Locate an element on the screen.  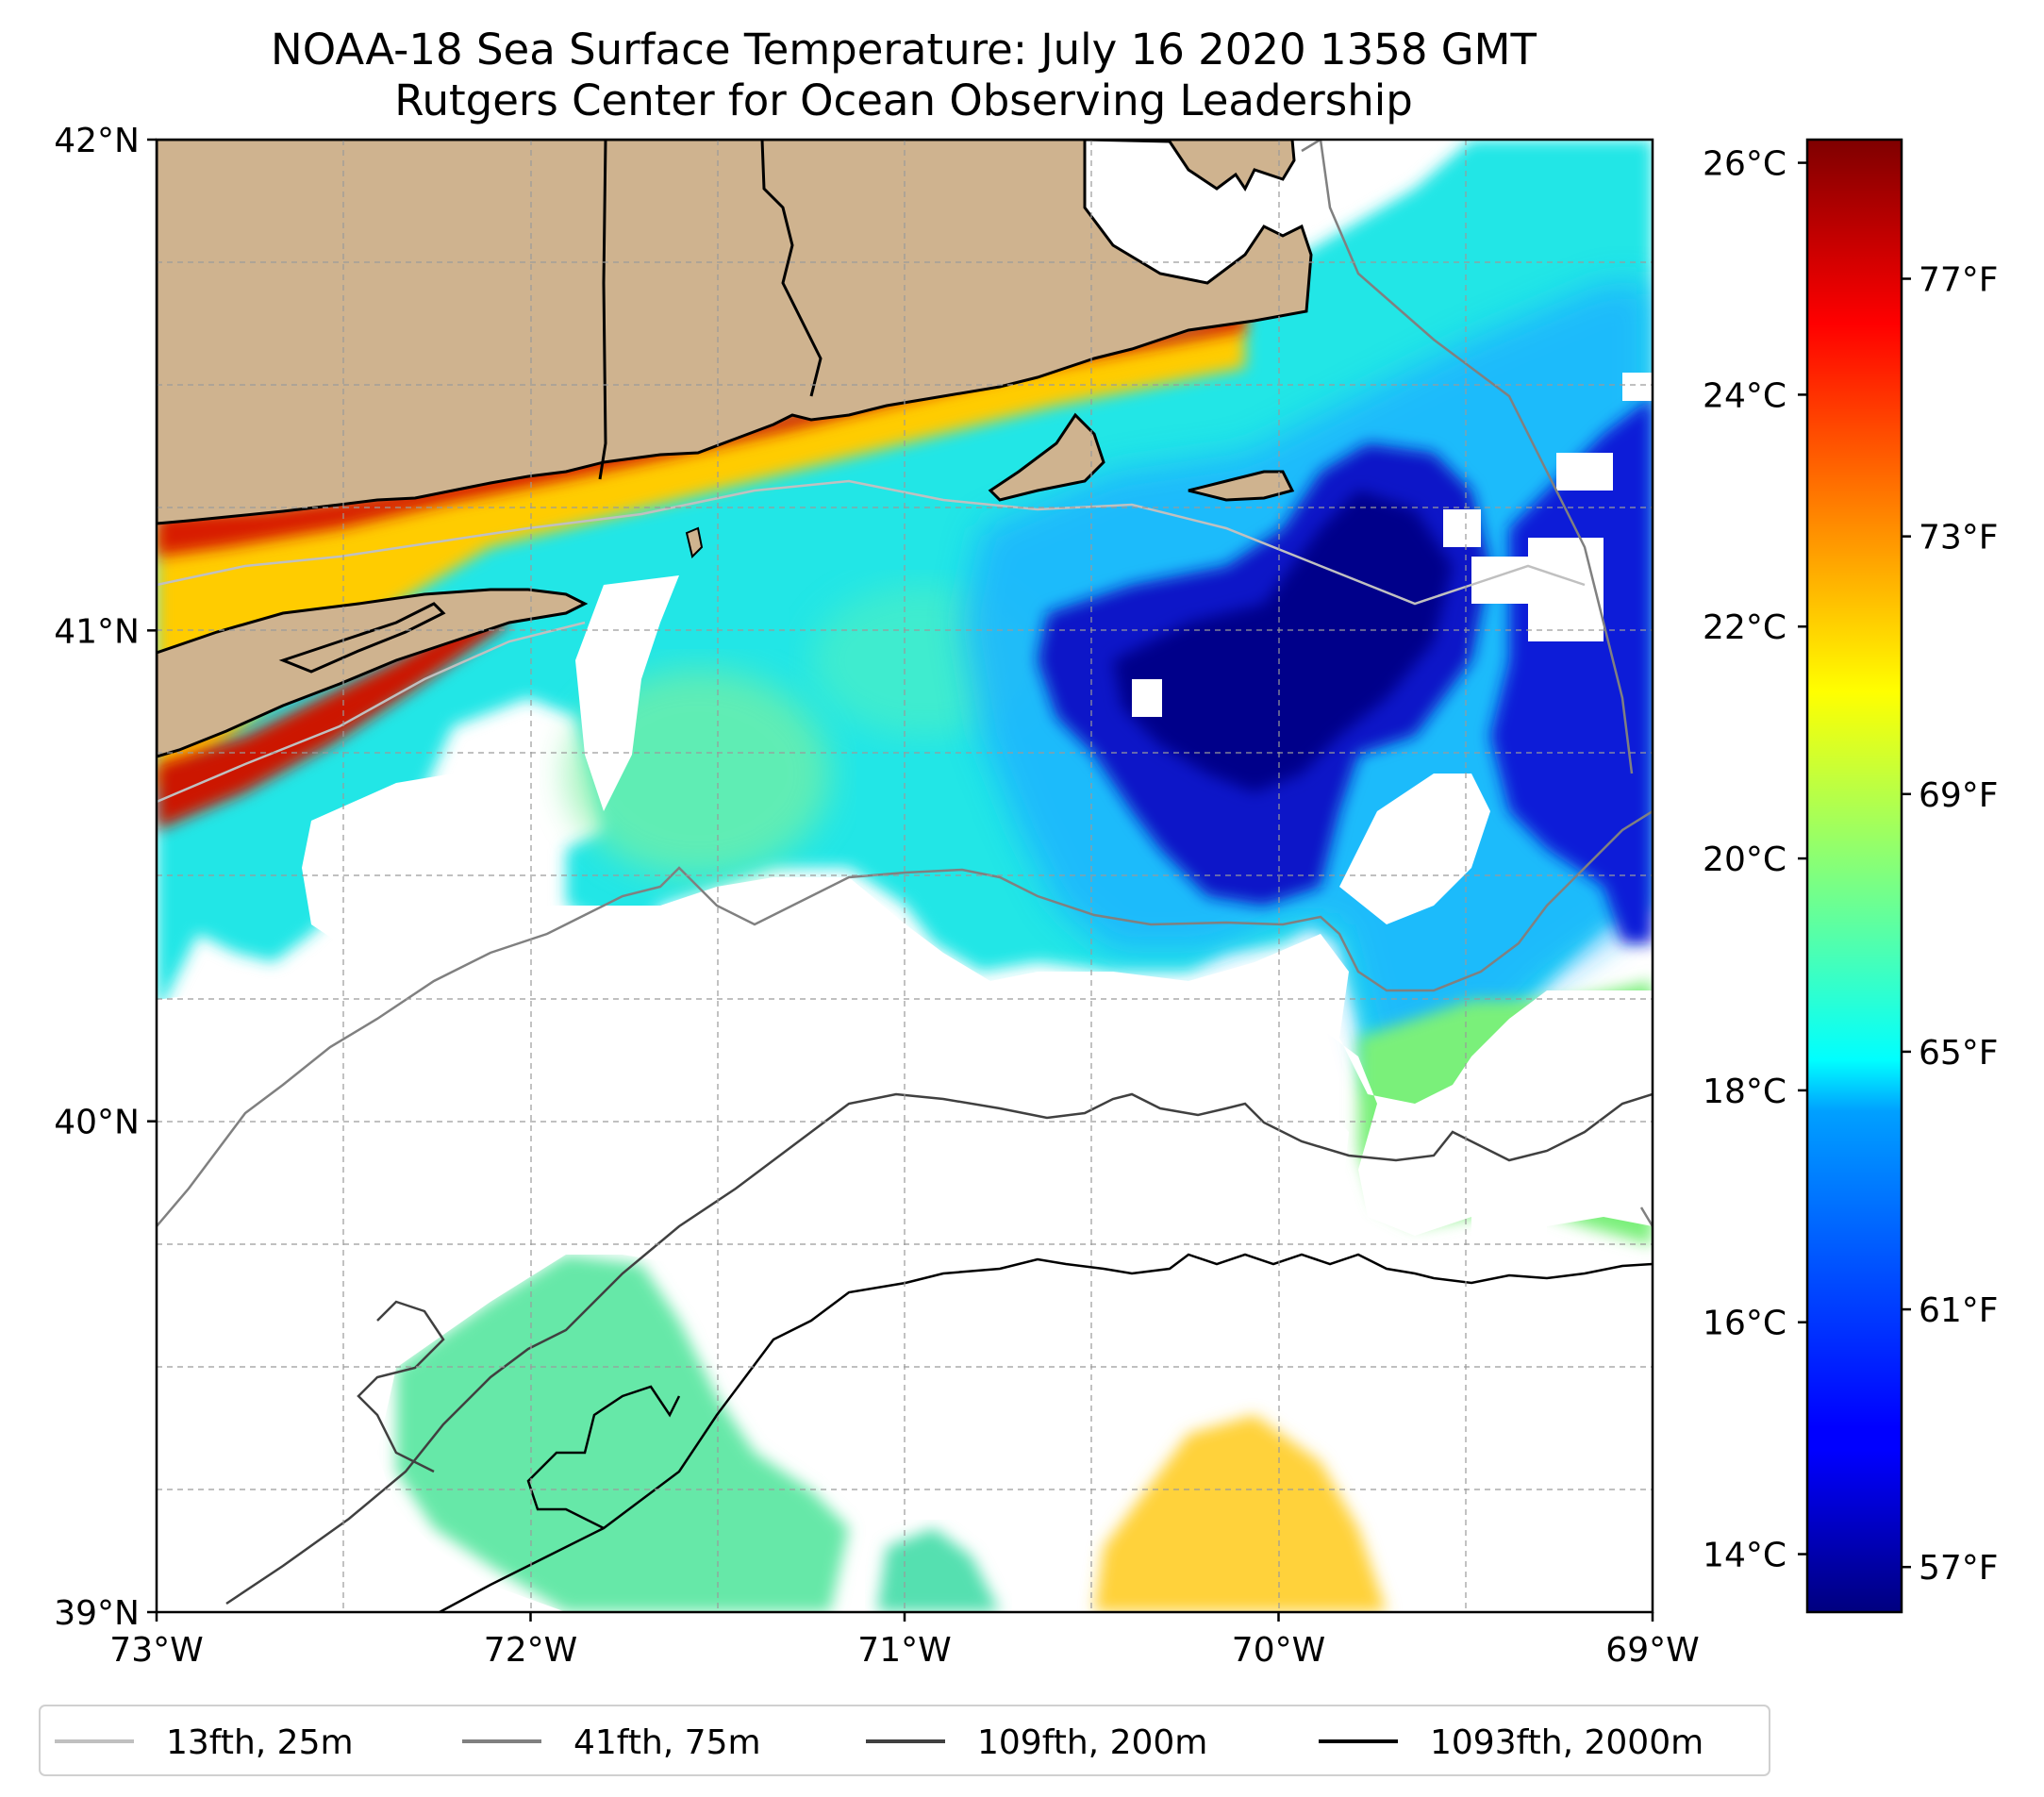
land-nantucket is located at coordinates (1242, 486).